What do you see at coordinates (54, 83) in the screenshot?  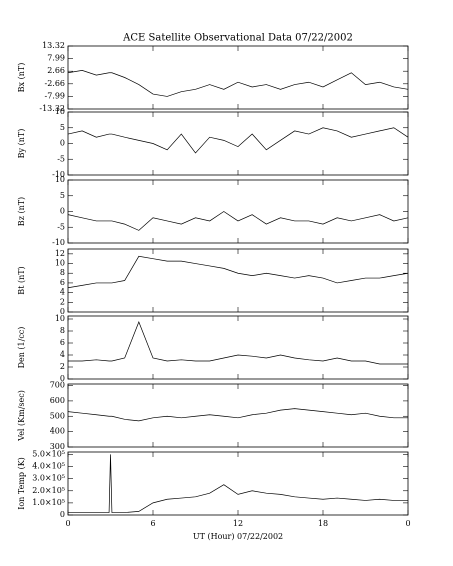 I see `y-tick-label: -2.66` at bounding box center [54, 83].